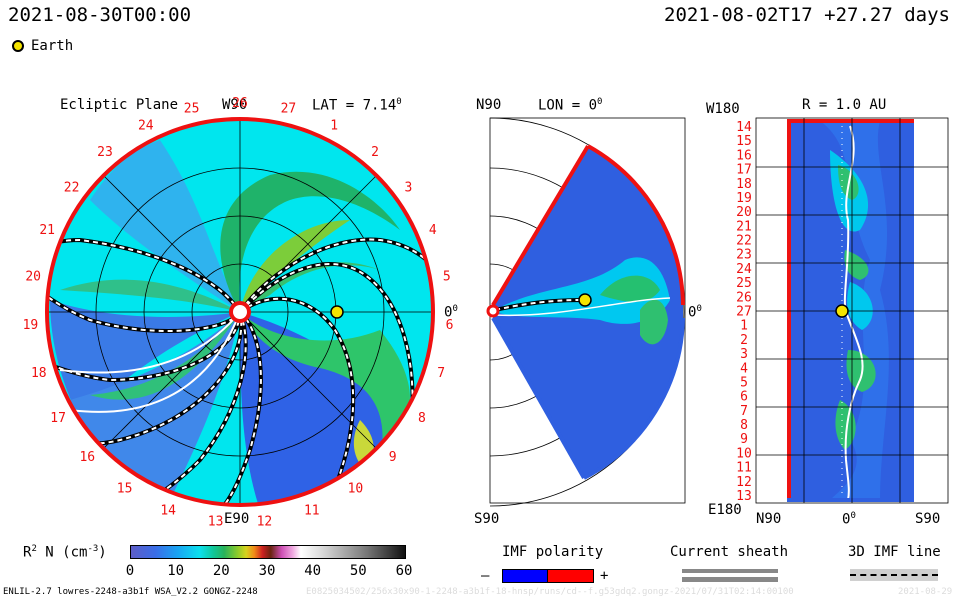 The width and height of the screenshot is (960, 600). I want to click on radial-day-label: 25, so click(744, 283).